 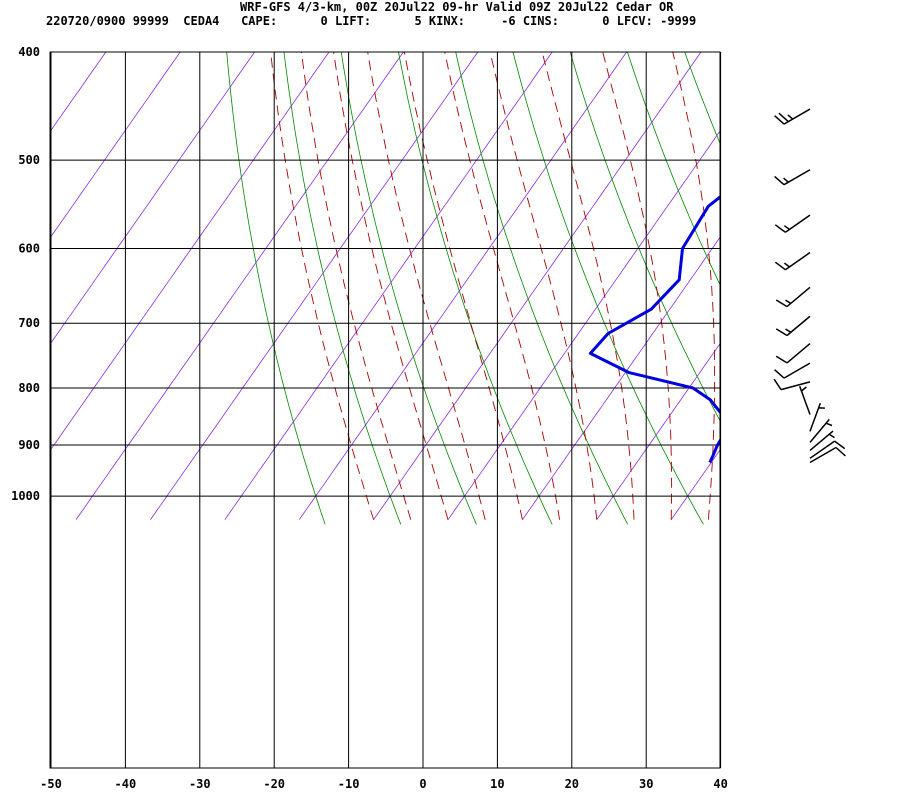 What do you see at coordinates (29, 160) in the screenshot?
I see `pressure-tick-label: 500` at bounding box center [29, 160].